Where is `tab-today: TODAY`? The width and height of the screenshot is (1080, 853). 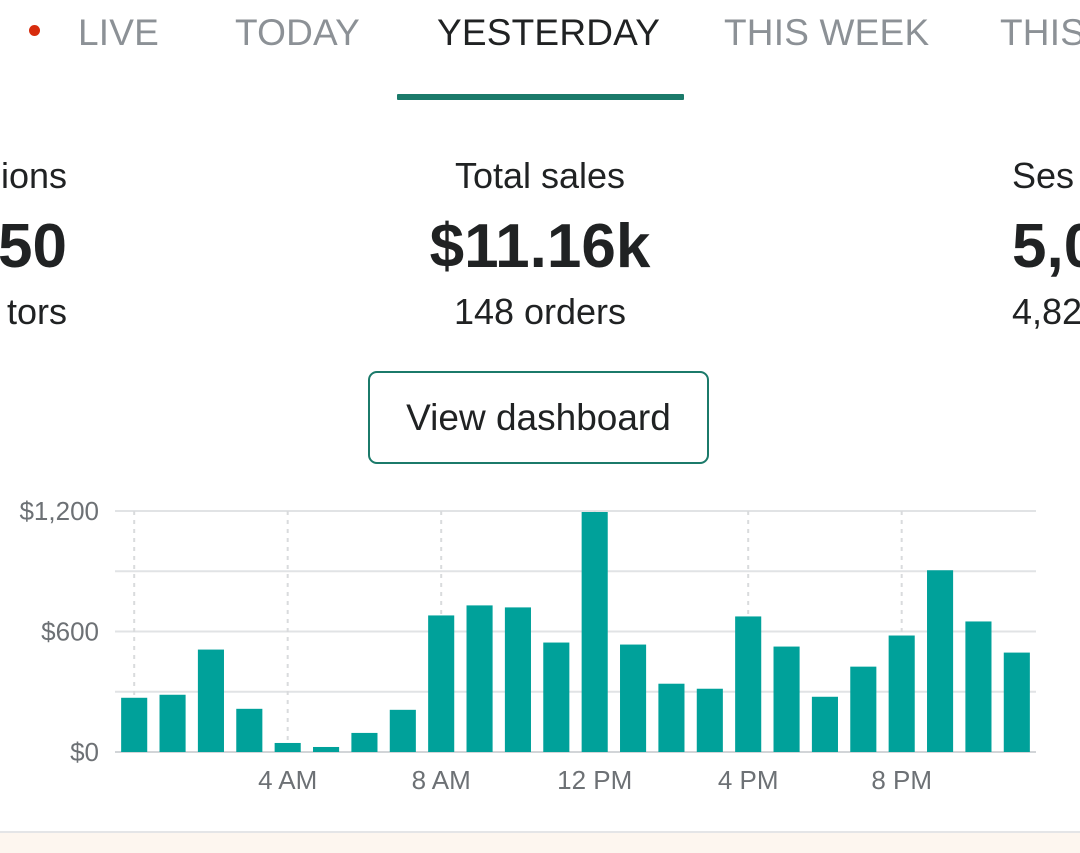
tab-today: TODAY is located at coordinates (298, 32).